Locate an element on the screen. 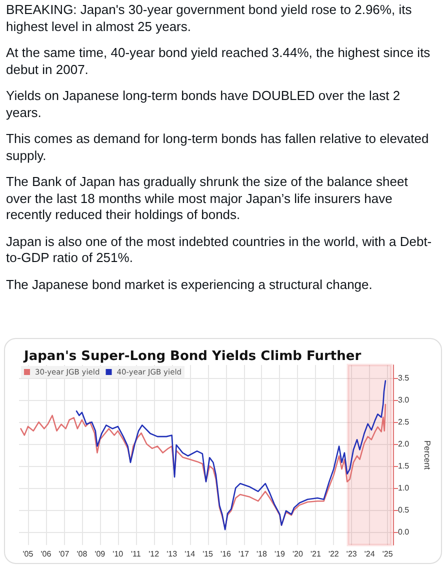 The height and width of the screenshot is (565, 445). x-tick-label: '12 is located at coordinates (154, 554).